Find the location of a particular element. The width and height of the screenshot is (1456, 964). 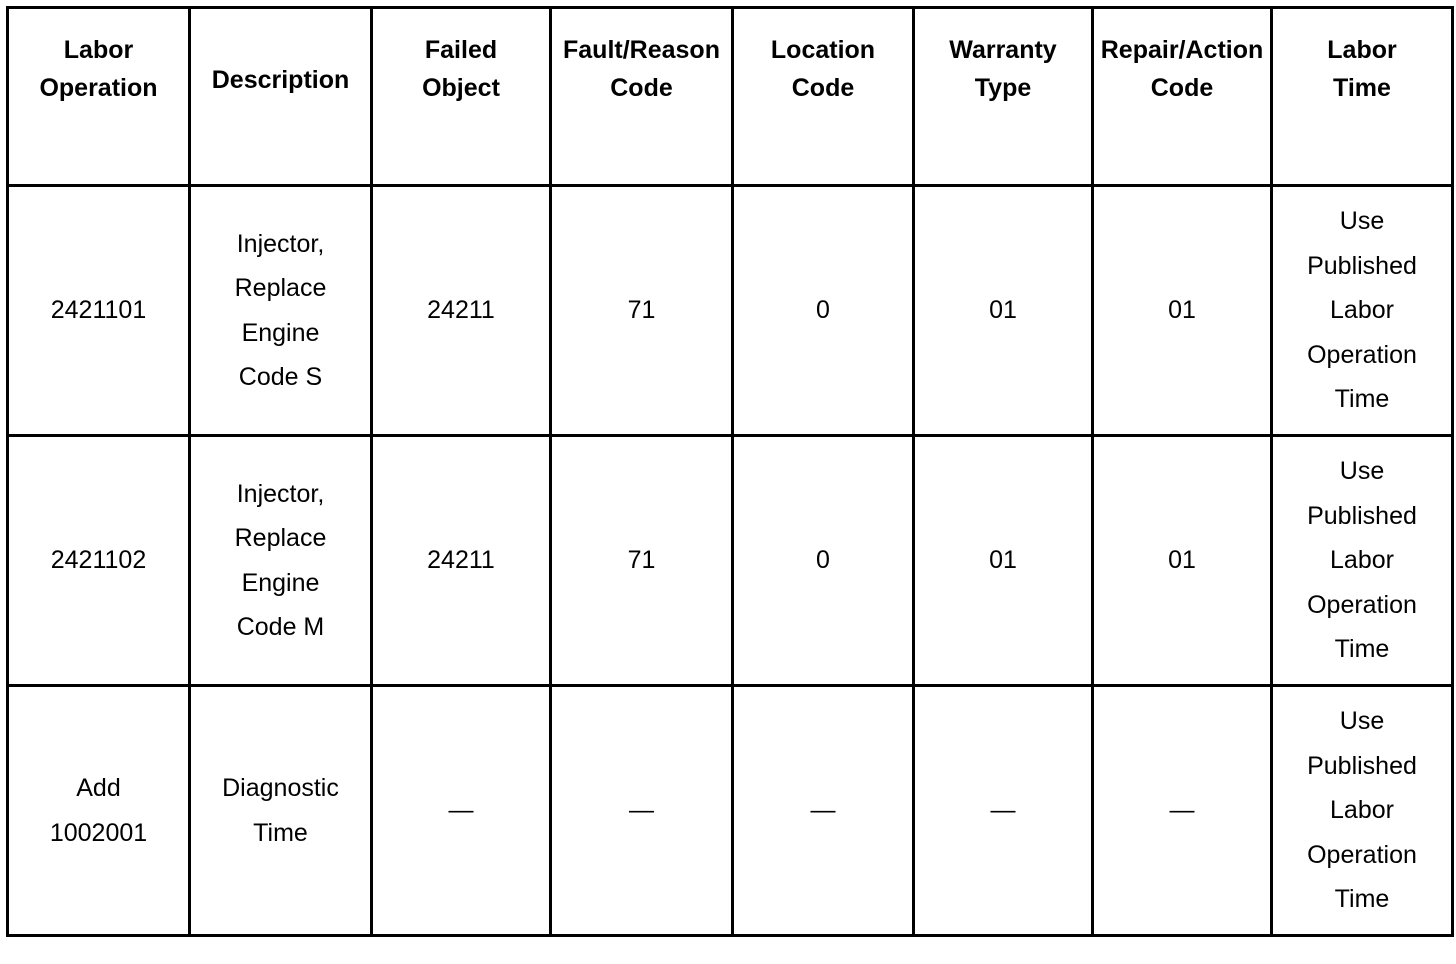

cell-labor-operation: 2421101 is located at coordinates (98, 310).